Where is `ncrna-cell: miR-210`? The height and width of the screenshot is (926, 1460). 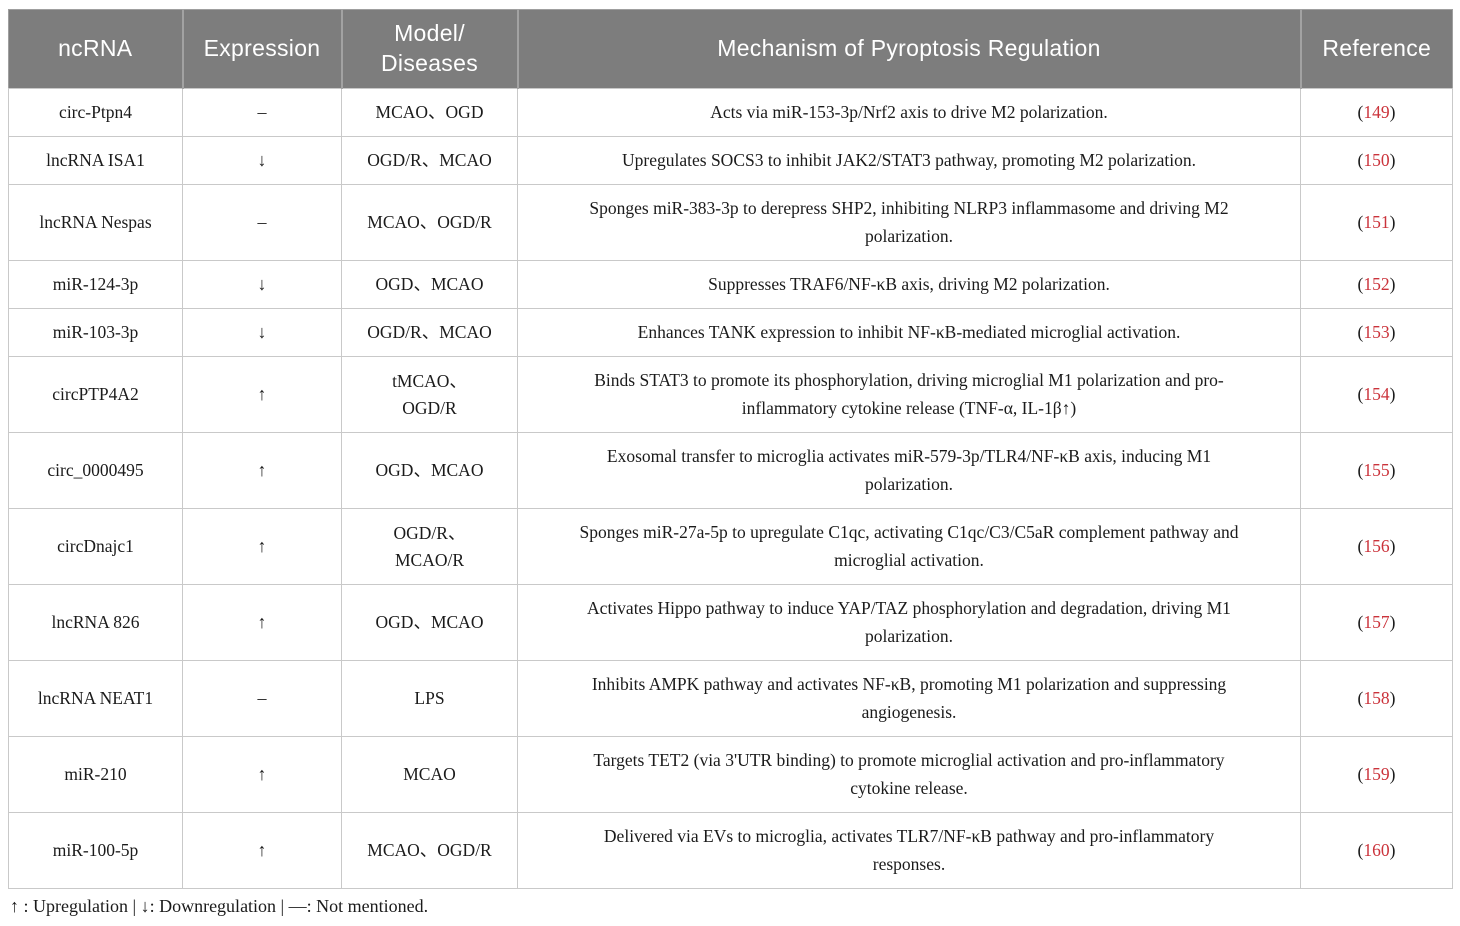 ncrna-cell: miR-210 is located at coordinates (95, 774).